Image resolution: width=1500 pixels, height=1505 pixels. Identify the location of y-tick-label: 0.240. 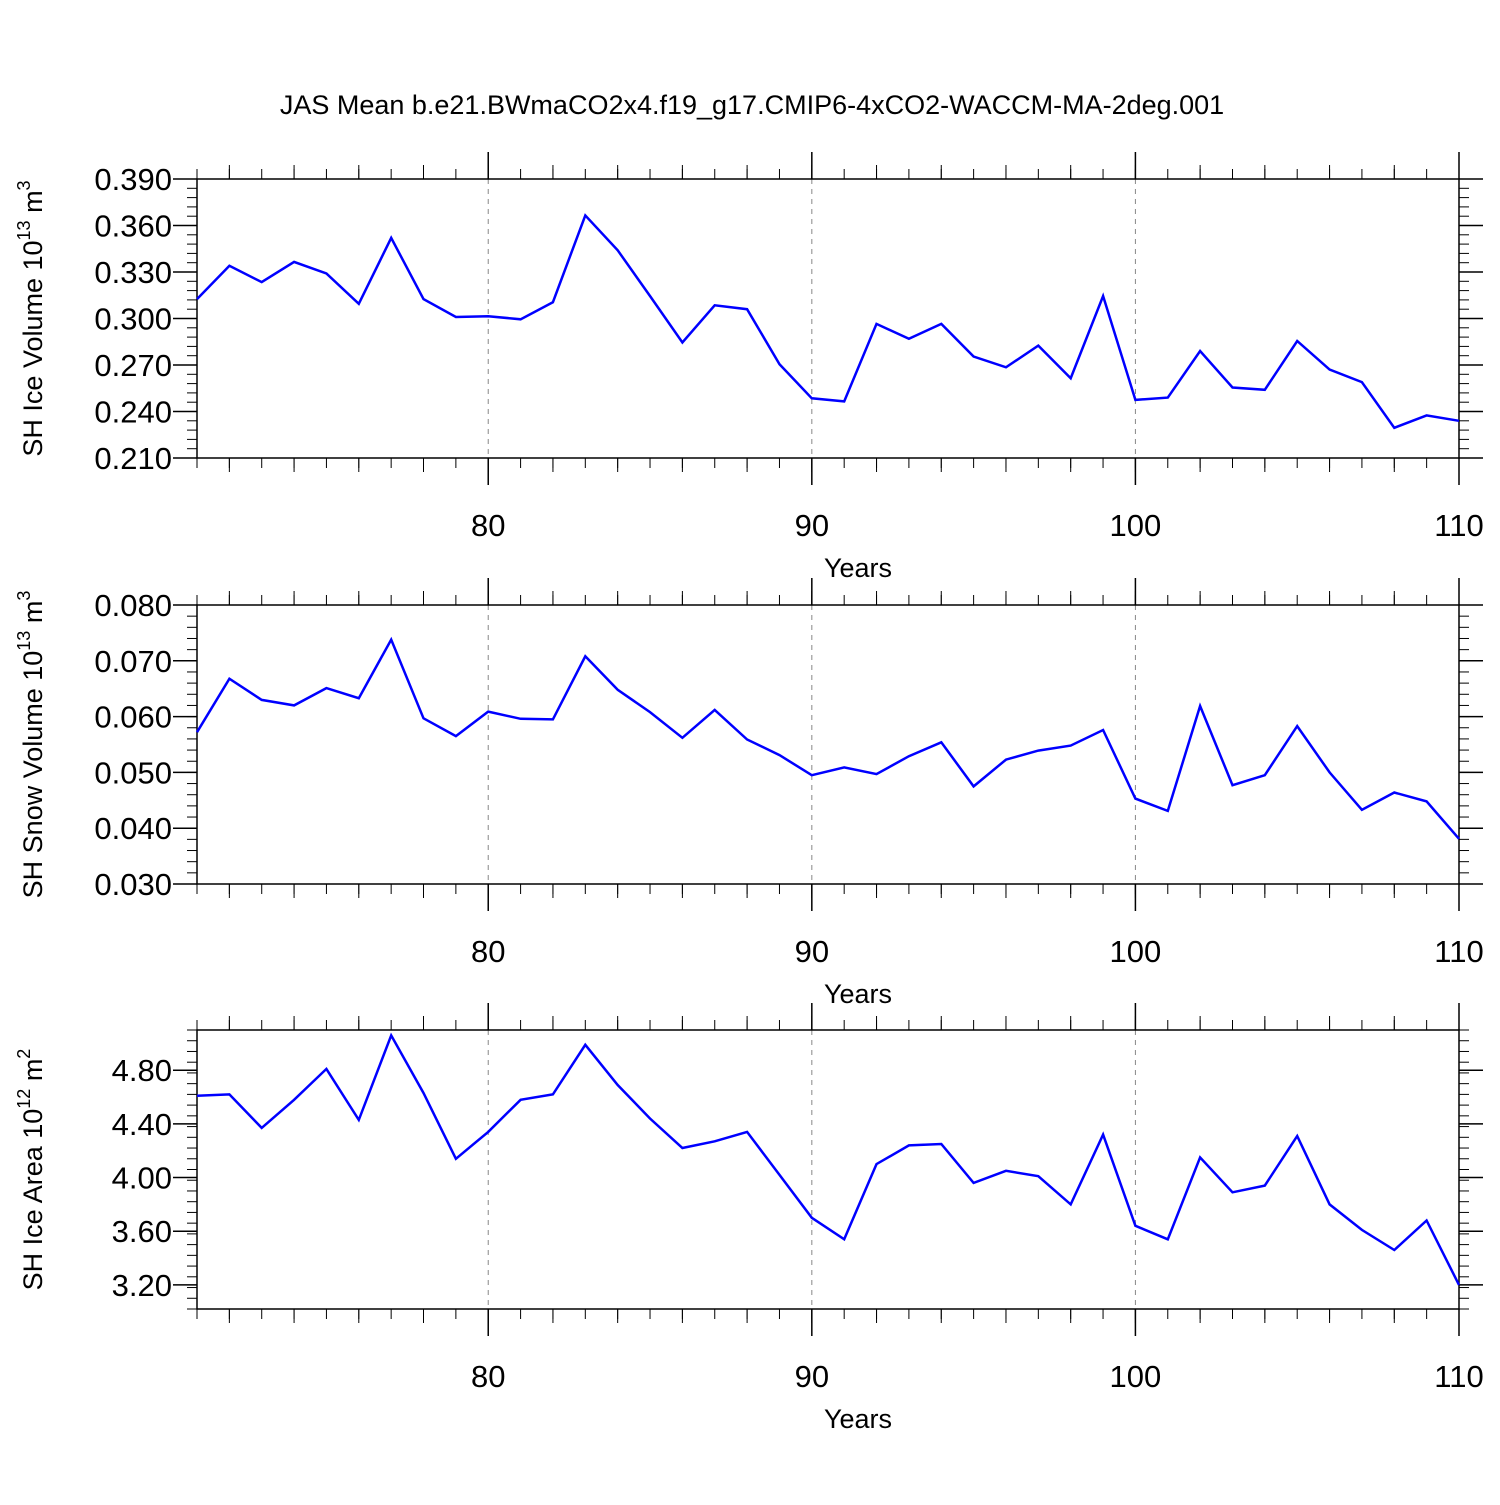
(133, 412).